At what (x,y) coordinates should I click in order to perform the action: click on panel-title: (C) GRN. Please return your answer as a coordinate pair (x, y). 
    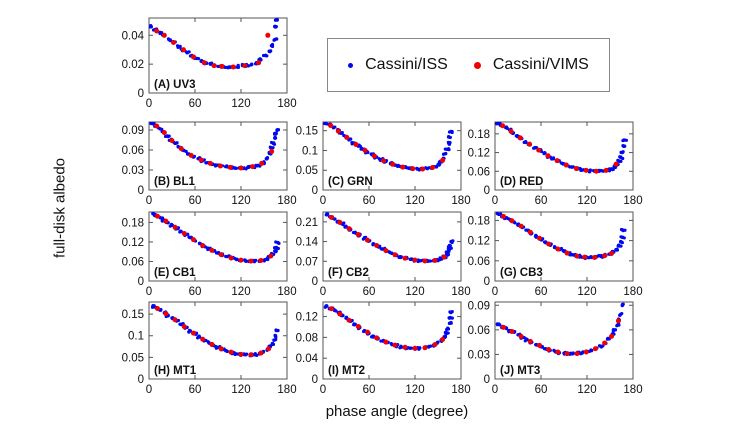
    Looking at the image, I should click on (350, 182).